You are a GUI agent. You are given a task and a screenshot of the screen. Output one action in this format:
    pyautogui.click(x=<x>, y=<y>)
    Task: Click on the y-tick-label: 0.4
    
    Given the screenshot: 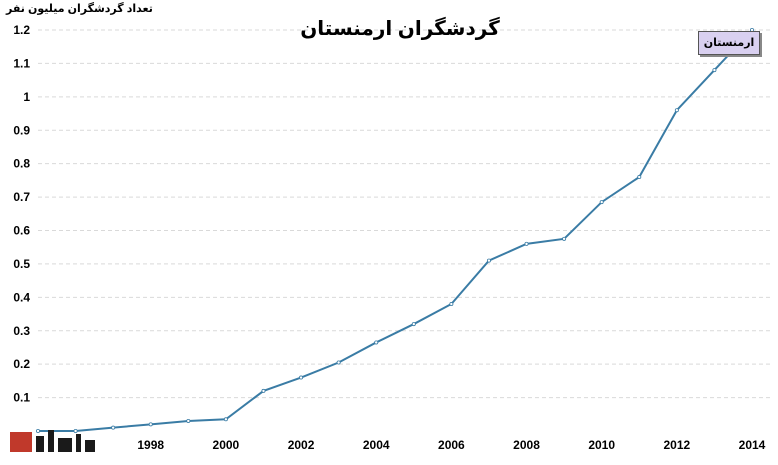 What is the action you would take?
    pyautogui.click(x=21, y=297)
    